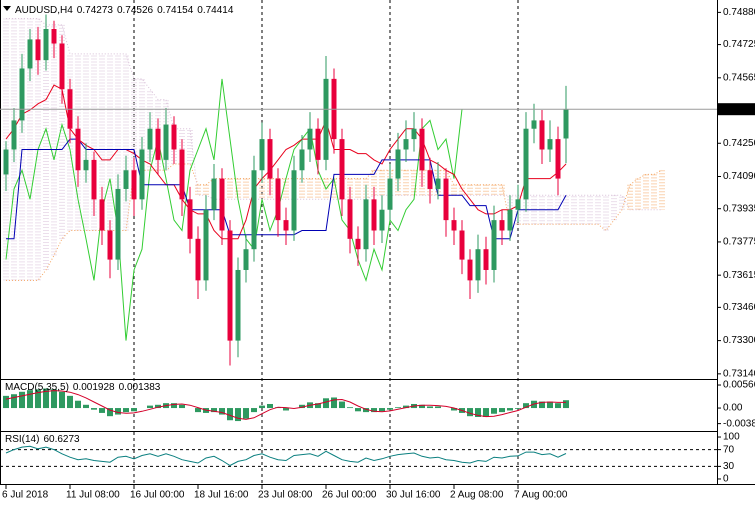 This screenshot has height=506, width=755. Describe the element at coordinates (477, 495) in the screenshot. I see `x-tick-label: 2 Aug 08:00` at that location.